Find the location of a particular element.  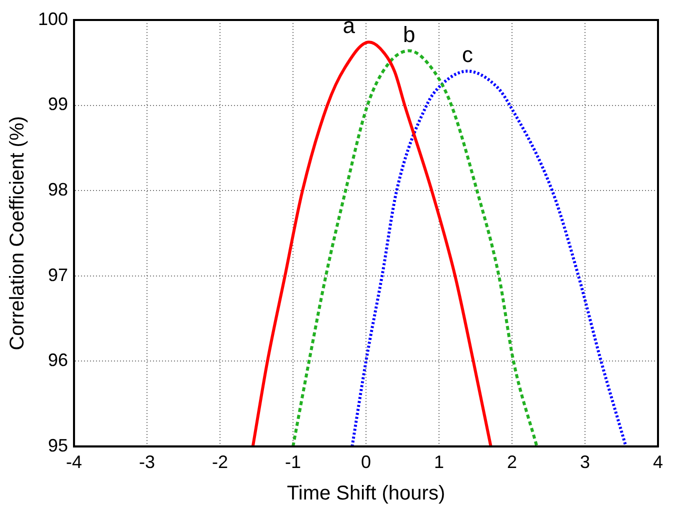

x-tick-label: 1 is located at coordinates (439, 462).